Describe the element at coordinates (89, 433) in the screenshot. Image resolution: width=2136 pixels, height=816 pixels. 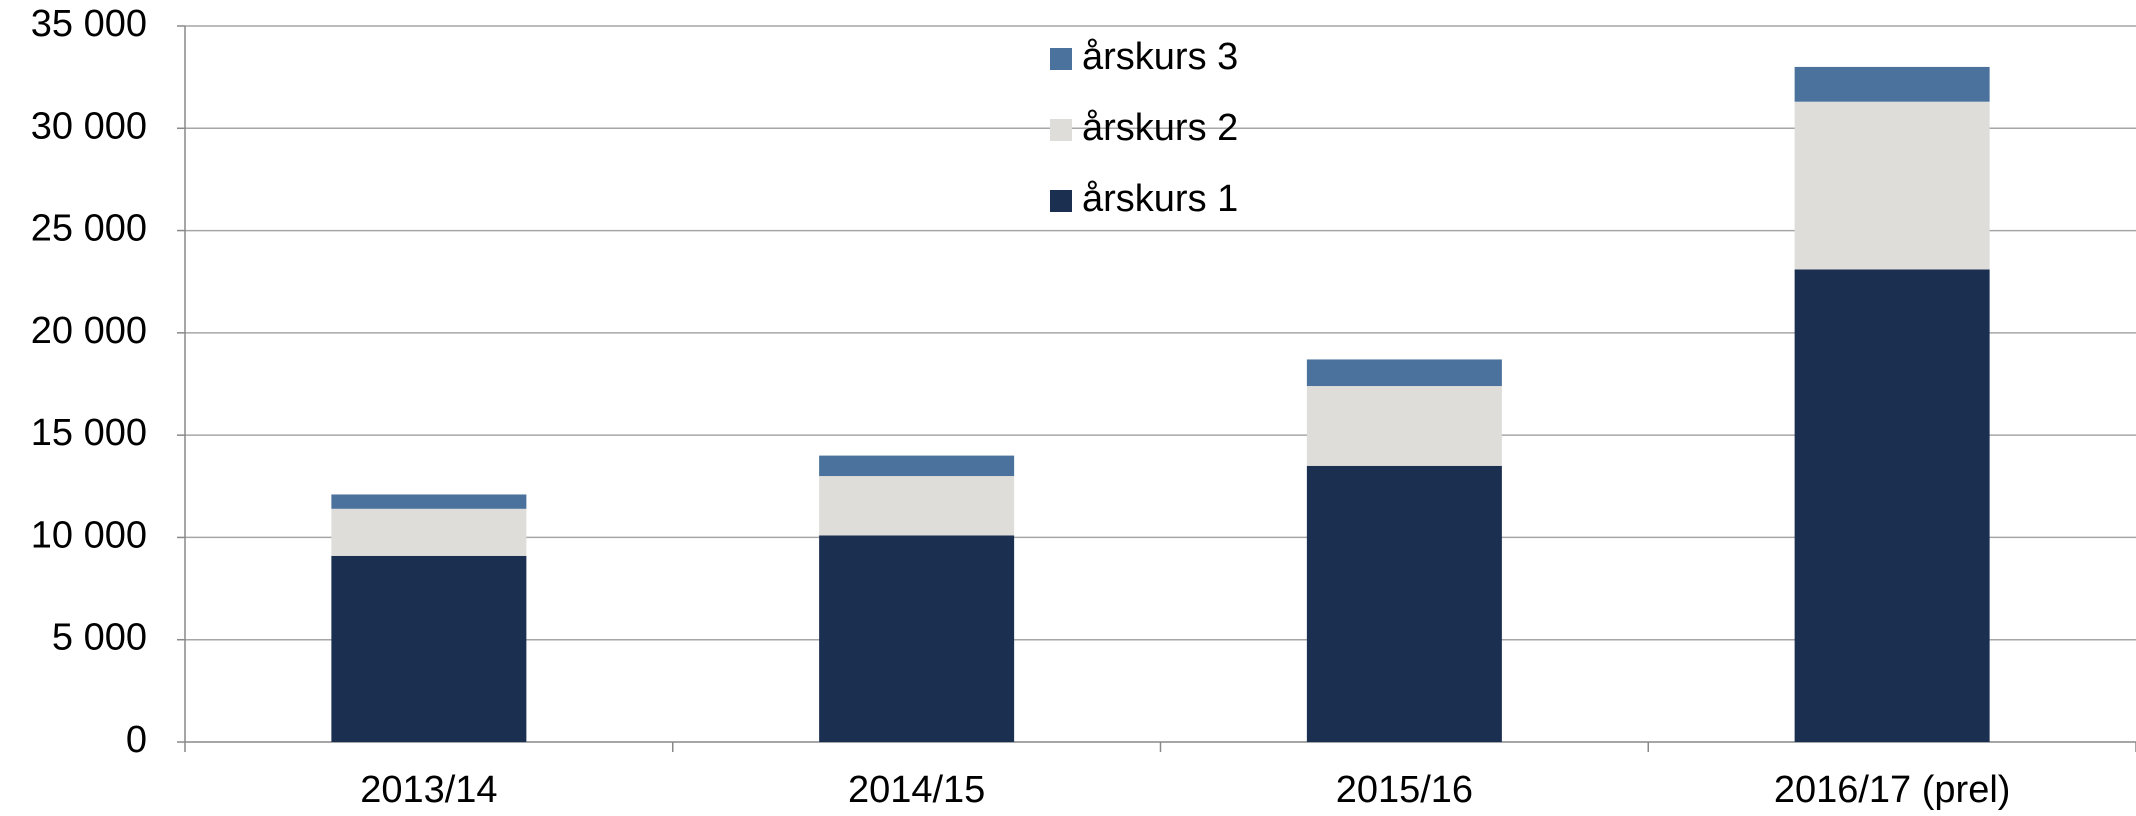
I see `y-tick-label: 15 000` at that location.